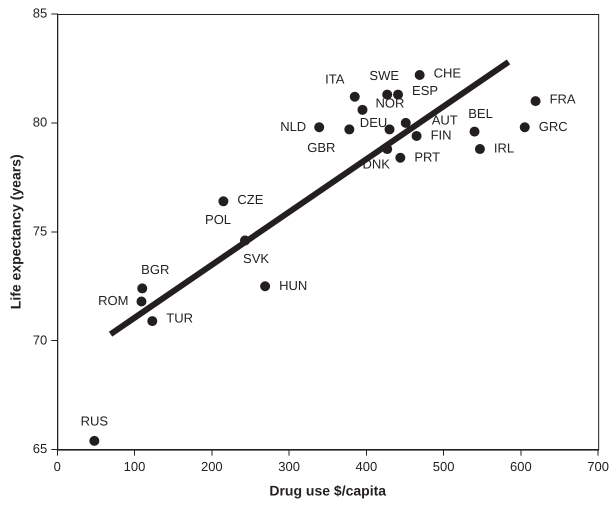 This screenshot has height=508, width=613. Describe the element at coordinates (40, 230) in the screenshot. I see `y-tick-label: 75` at that location.